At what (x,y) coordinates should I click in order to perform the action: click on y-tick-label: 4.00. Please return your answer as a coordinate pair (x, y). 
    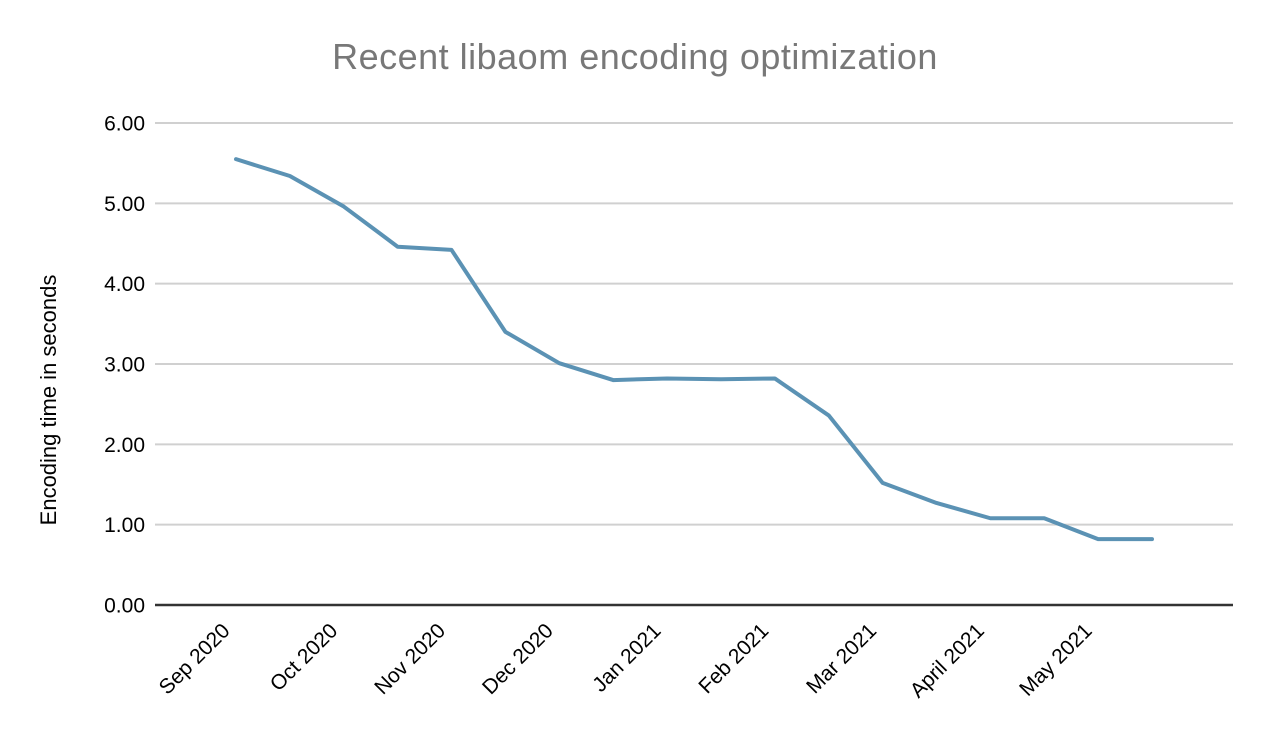
    Looking at the image, I should click on (124, 284).